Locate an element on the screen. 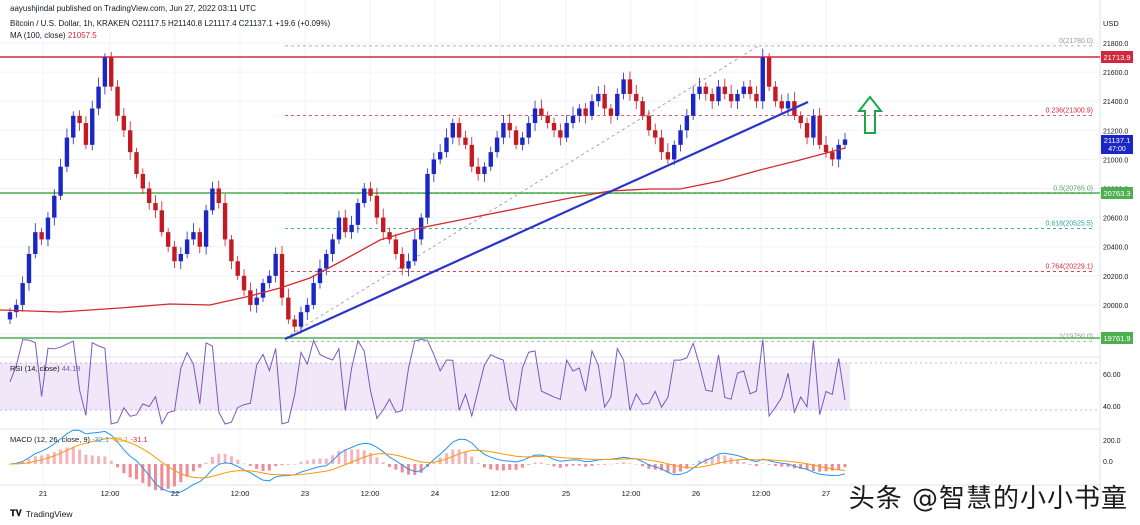  rsi-legend: RSI (14, close) 44.18 is located at coordinates (45, 368).